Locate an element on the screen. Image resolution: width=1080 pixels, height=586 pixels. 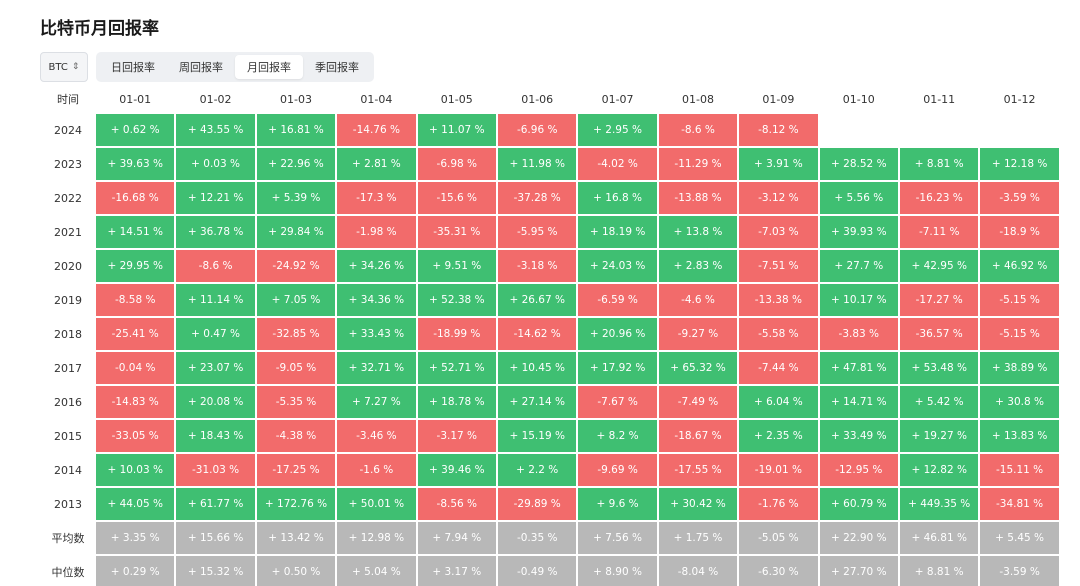
tab-monthly: 月回报率 is located at coordinates (269, 67).